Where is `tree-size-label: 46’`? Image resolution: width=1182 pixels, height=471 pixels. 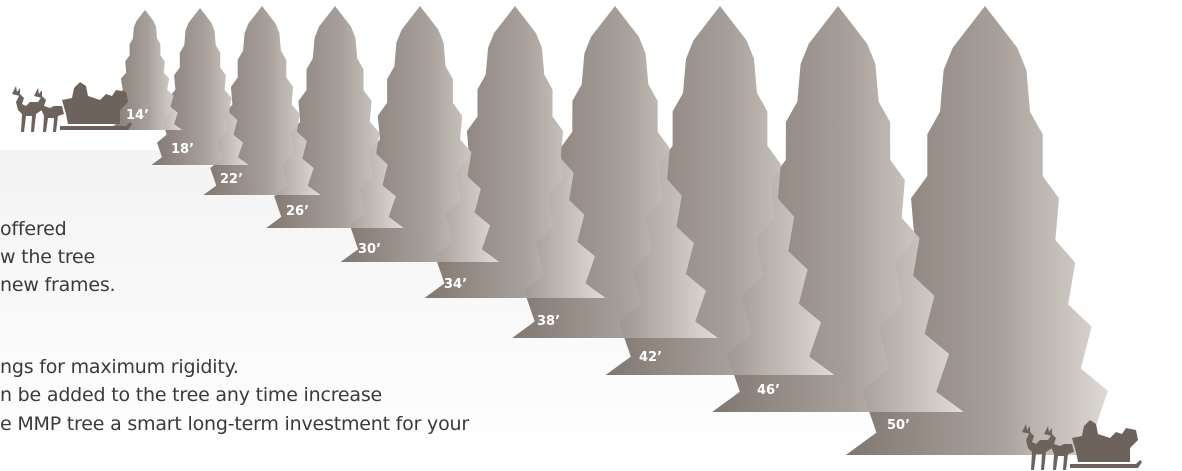 tree-size-label: 46’ is located at coordinates (769, 390).